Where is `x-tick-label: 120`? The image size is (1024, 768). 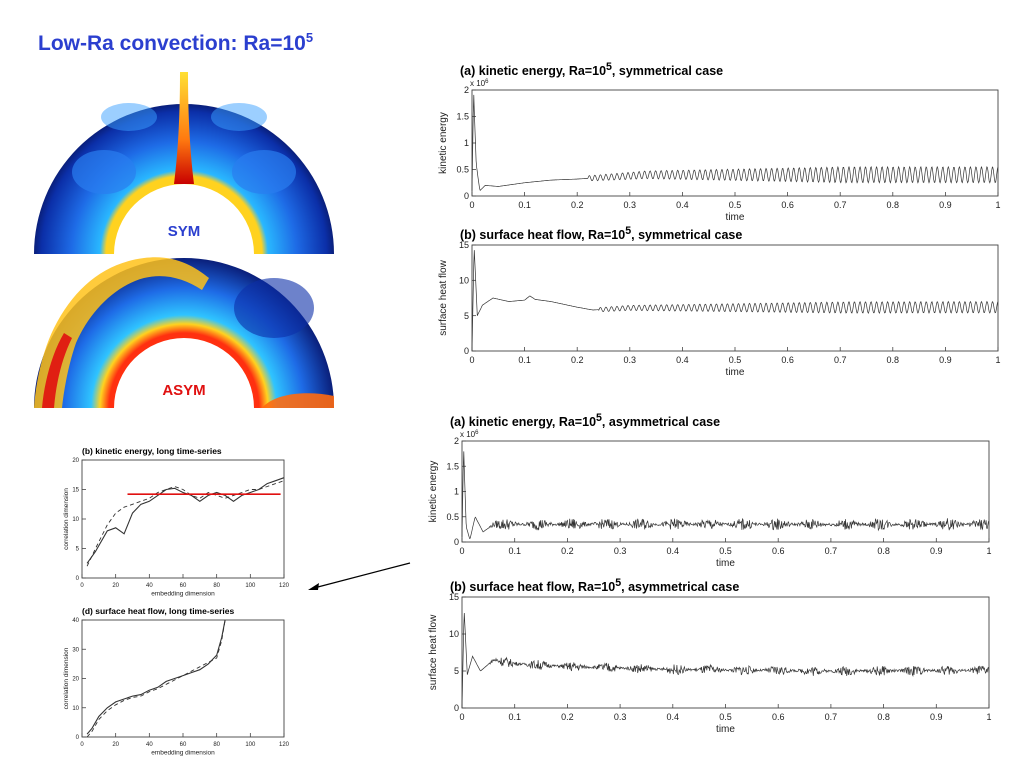
x-tick-label: 120 is located at coordinates (284, 745).